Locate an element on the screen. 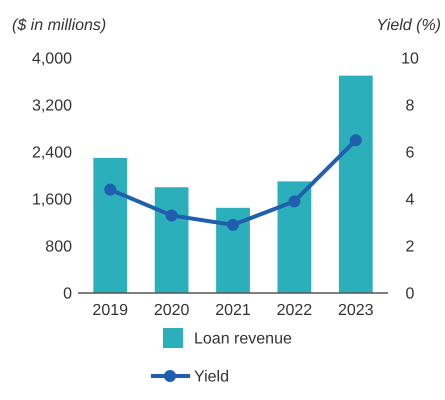 This screenshot has height=400, width=445. legend-label: Loan revenue is located at coordinates (243, 339).